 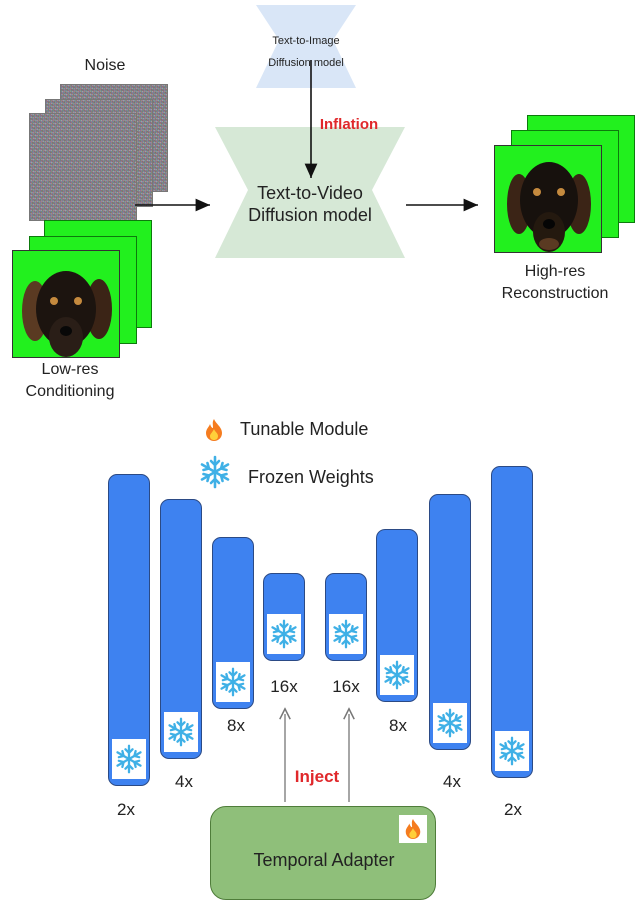 What do you see at coordinates (398, 725) in the screenshot?
I see `scale-label-right-8x: 8x` at bounding box center [398, 725].